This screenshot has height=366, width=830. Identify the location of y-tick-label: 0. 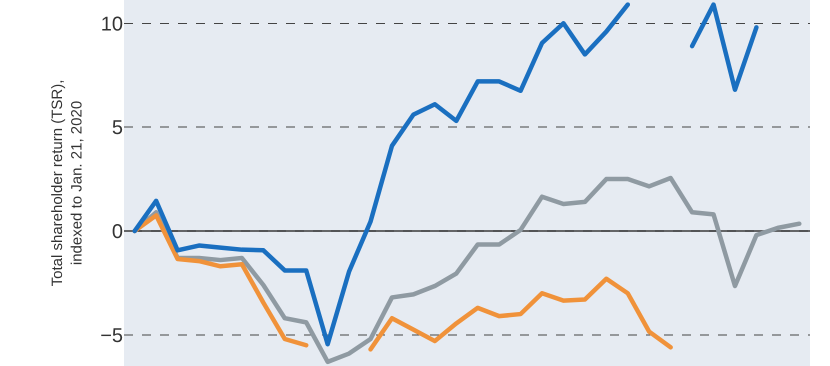
(117, 231).